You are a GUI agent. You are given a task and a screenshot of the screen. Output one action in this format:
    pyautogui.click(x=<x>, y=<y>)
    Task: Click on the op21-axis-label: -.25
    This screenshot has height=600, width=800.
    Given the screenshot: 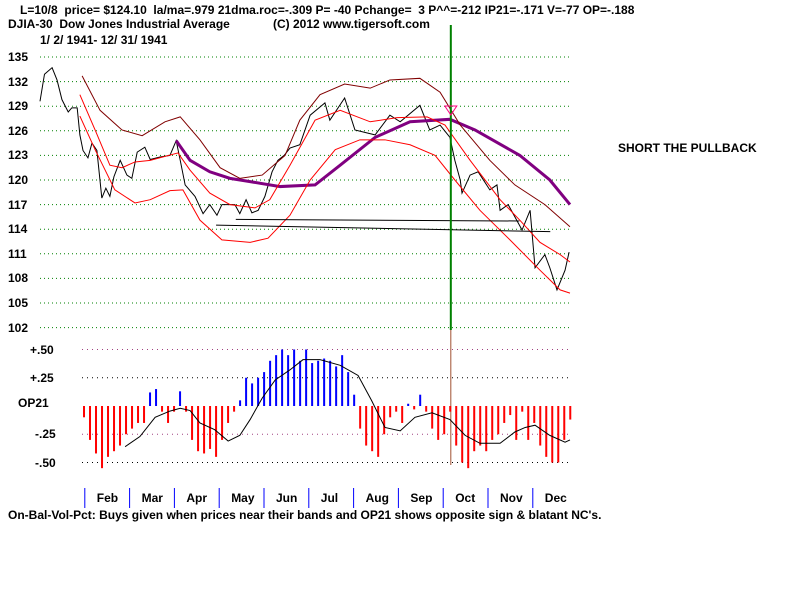 What is the action you would take?
    pyautogui.click(x=45, y=434)
    